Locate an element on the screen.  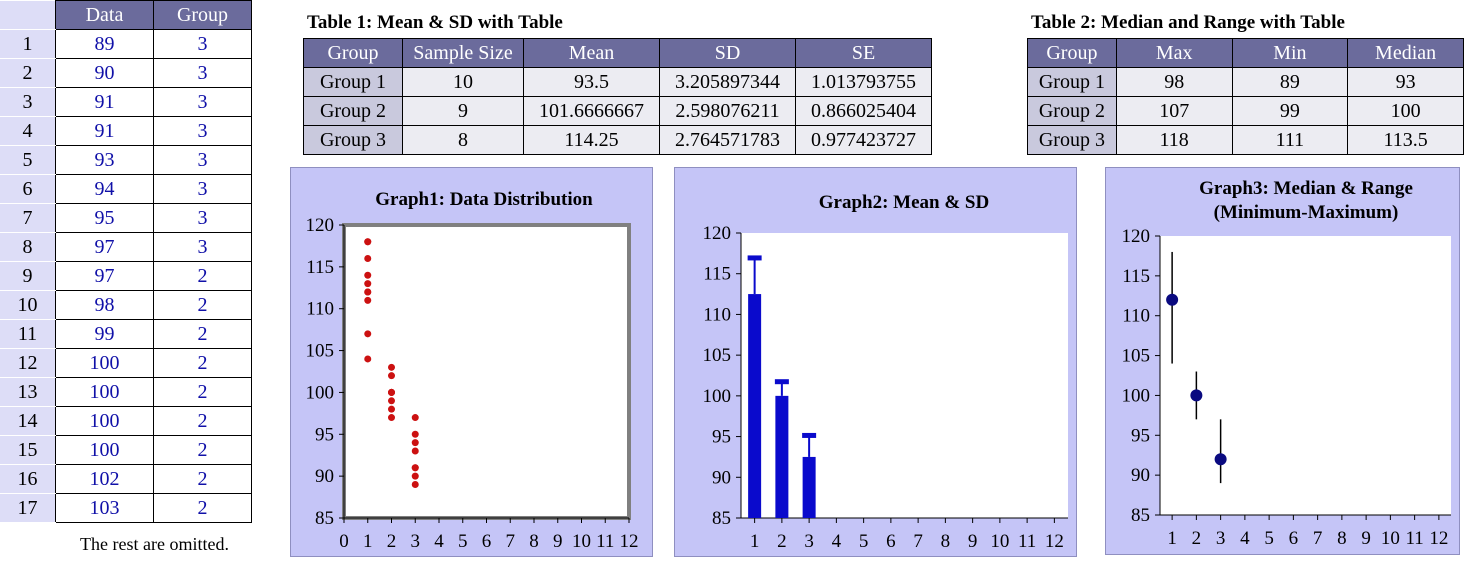
table2-value-cell: 100 is located at coordinates (1405, 111).